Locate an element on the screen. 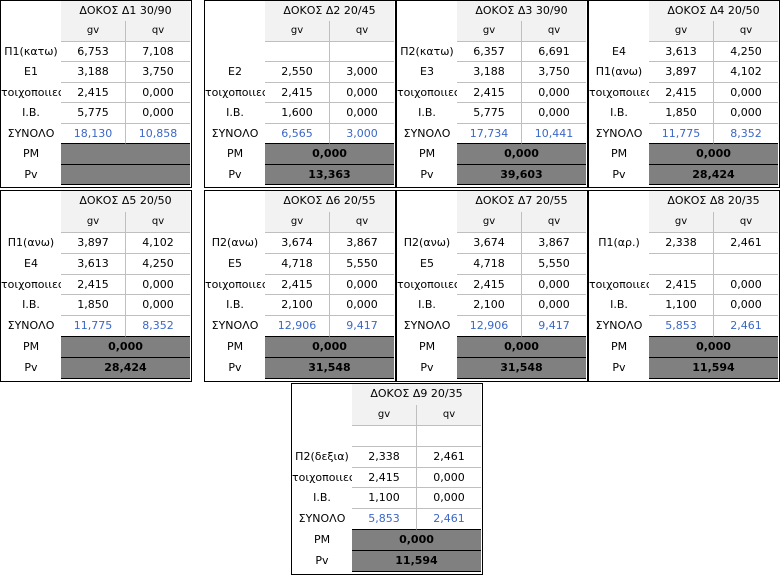 Image resolution: width=780 pixels, height=578 pixels. qv-value: 6,691 is located at coordinates (554, 52).